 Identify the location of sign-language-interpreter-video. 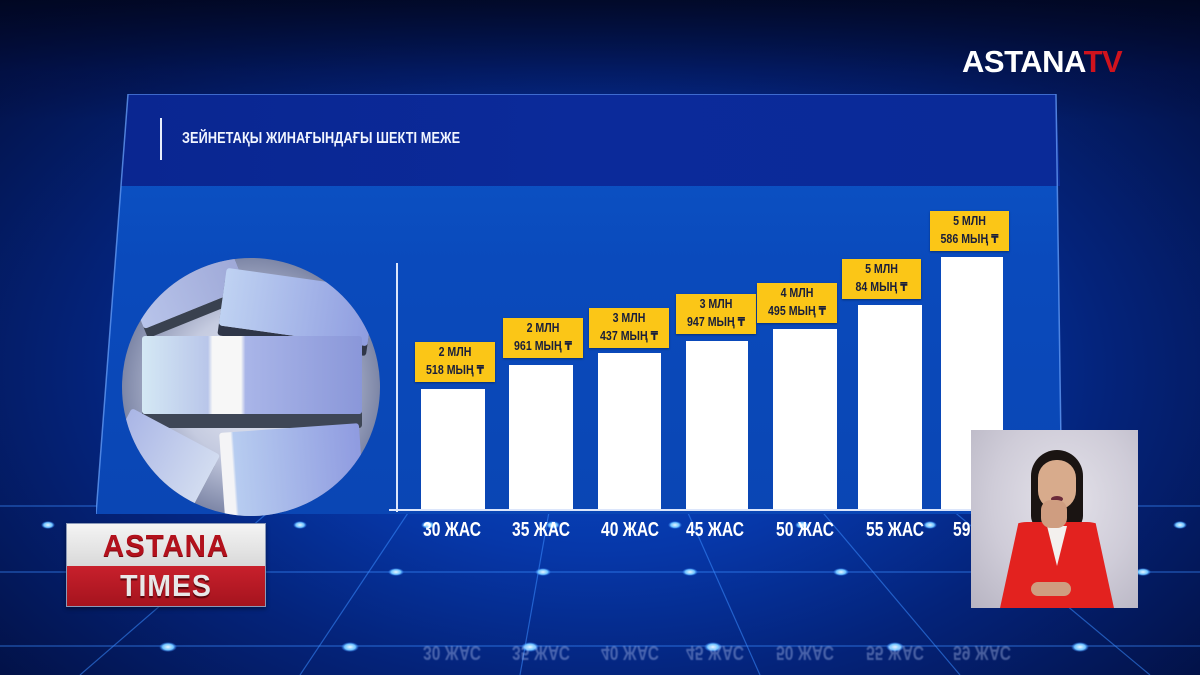
(1054, 519).